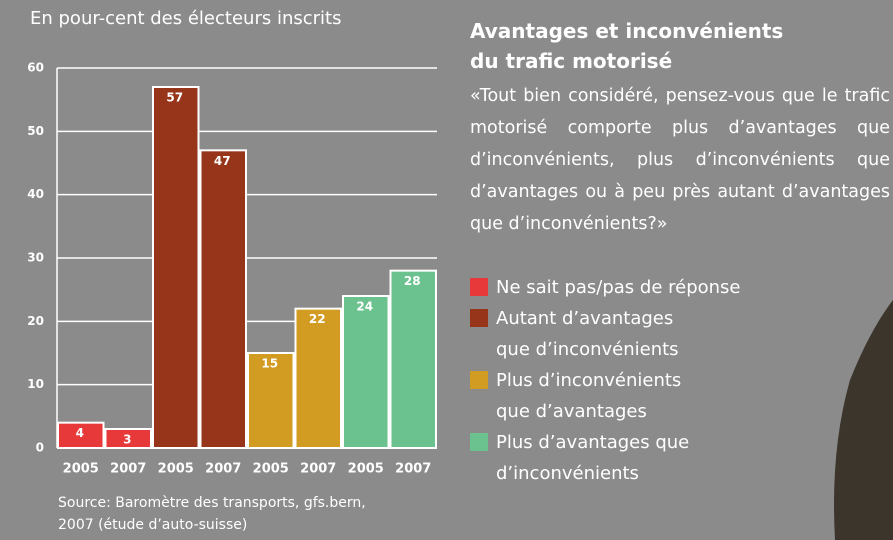  Describe the element at coordinates (863, 420) in the screenshot. I see `photo-fragment` at that location.